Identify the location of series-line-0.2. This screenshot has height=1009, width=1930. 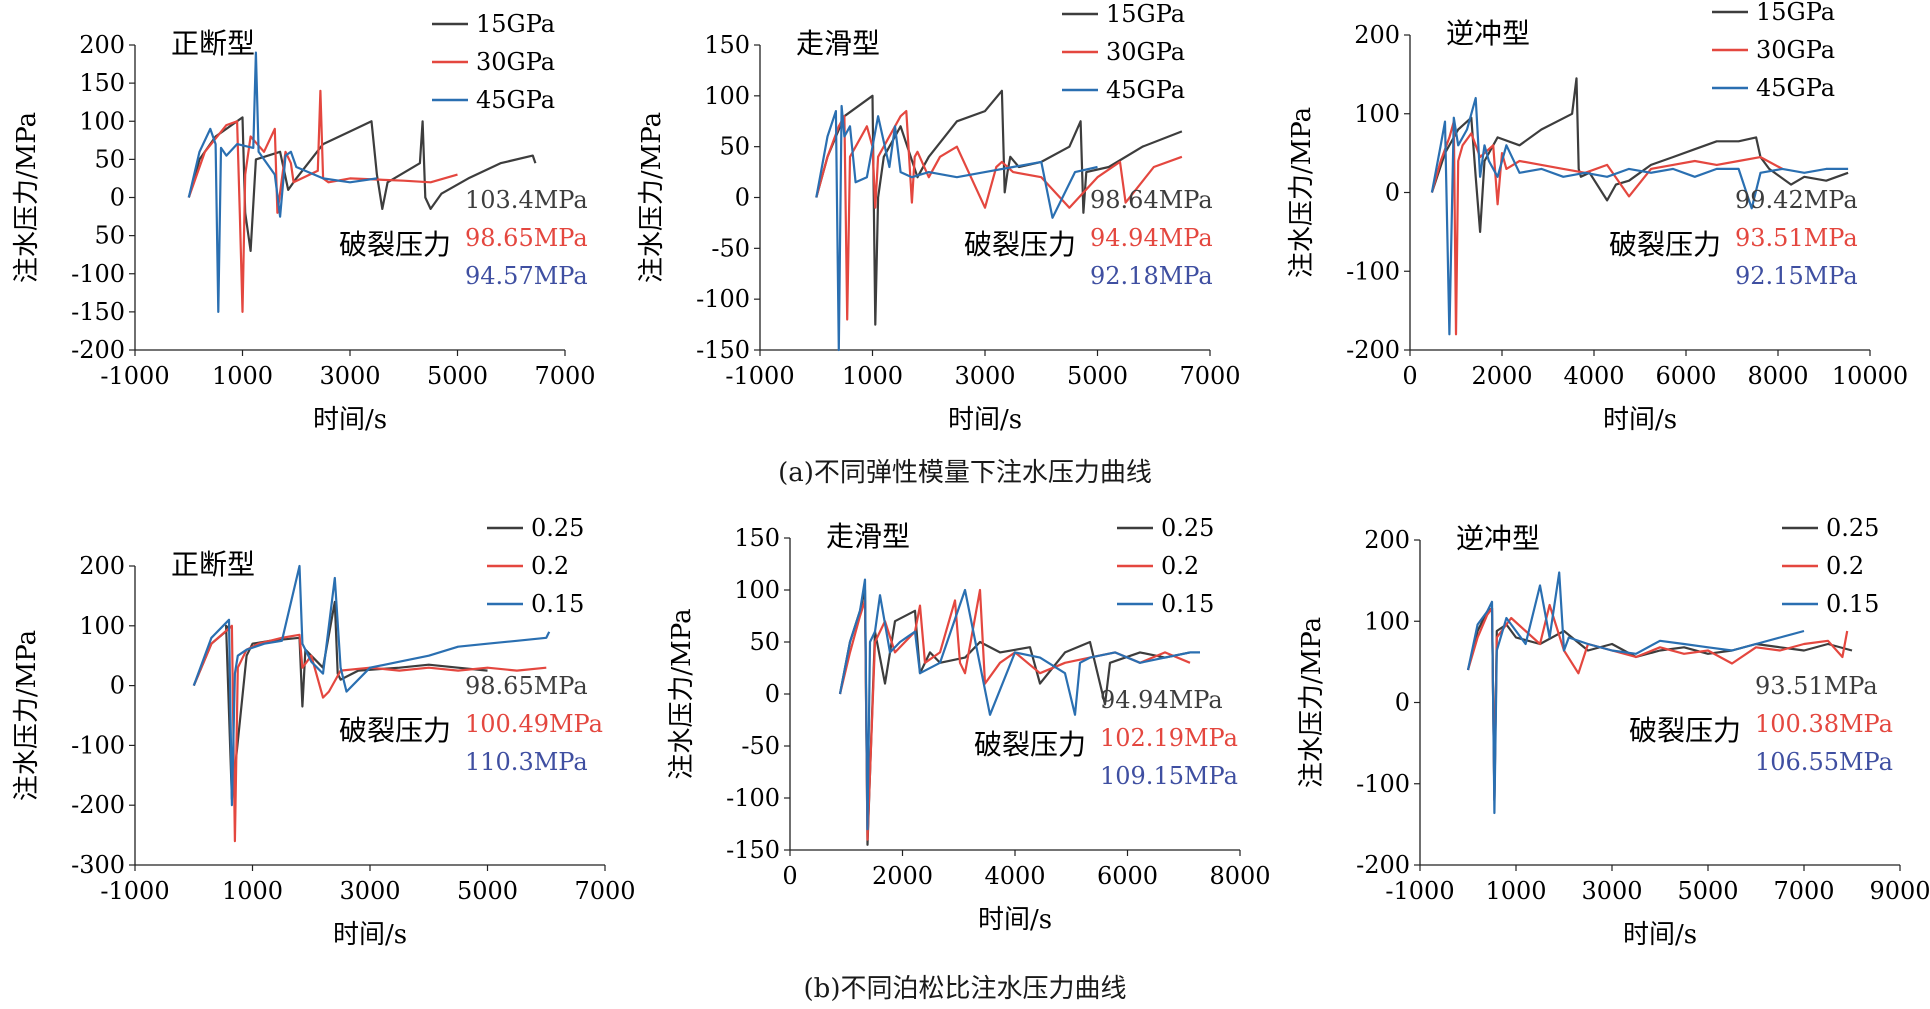
(369, 733).